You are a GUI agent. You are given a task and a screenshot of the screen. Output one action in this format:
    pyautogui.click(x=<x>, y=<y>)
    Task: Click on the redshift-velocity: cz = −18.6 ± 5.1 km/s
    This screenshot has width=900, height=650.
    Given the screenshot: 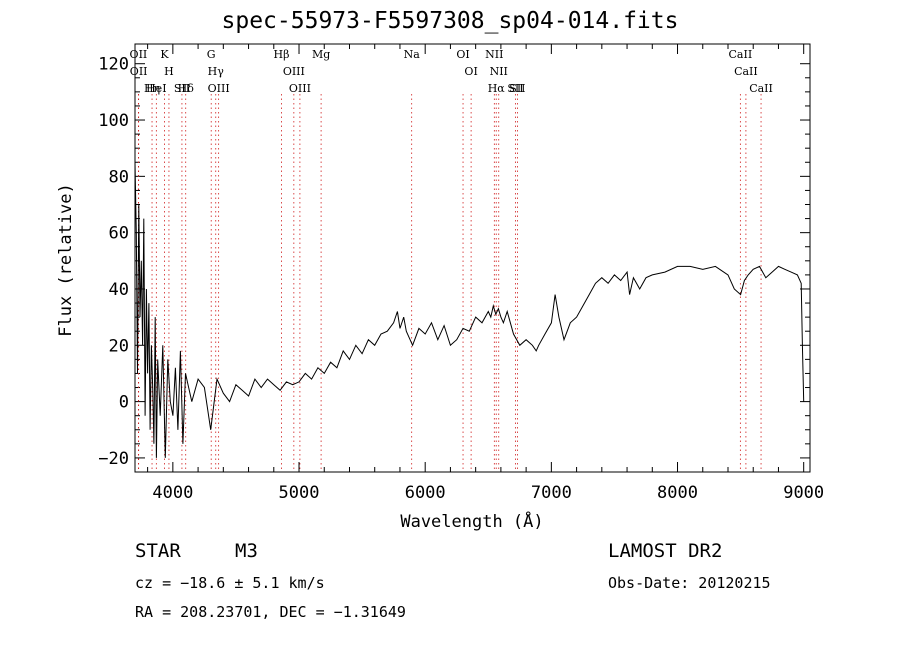 What is the action you would take?
    pyautogui.click(x=230, y=583)
    